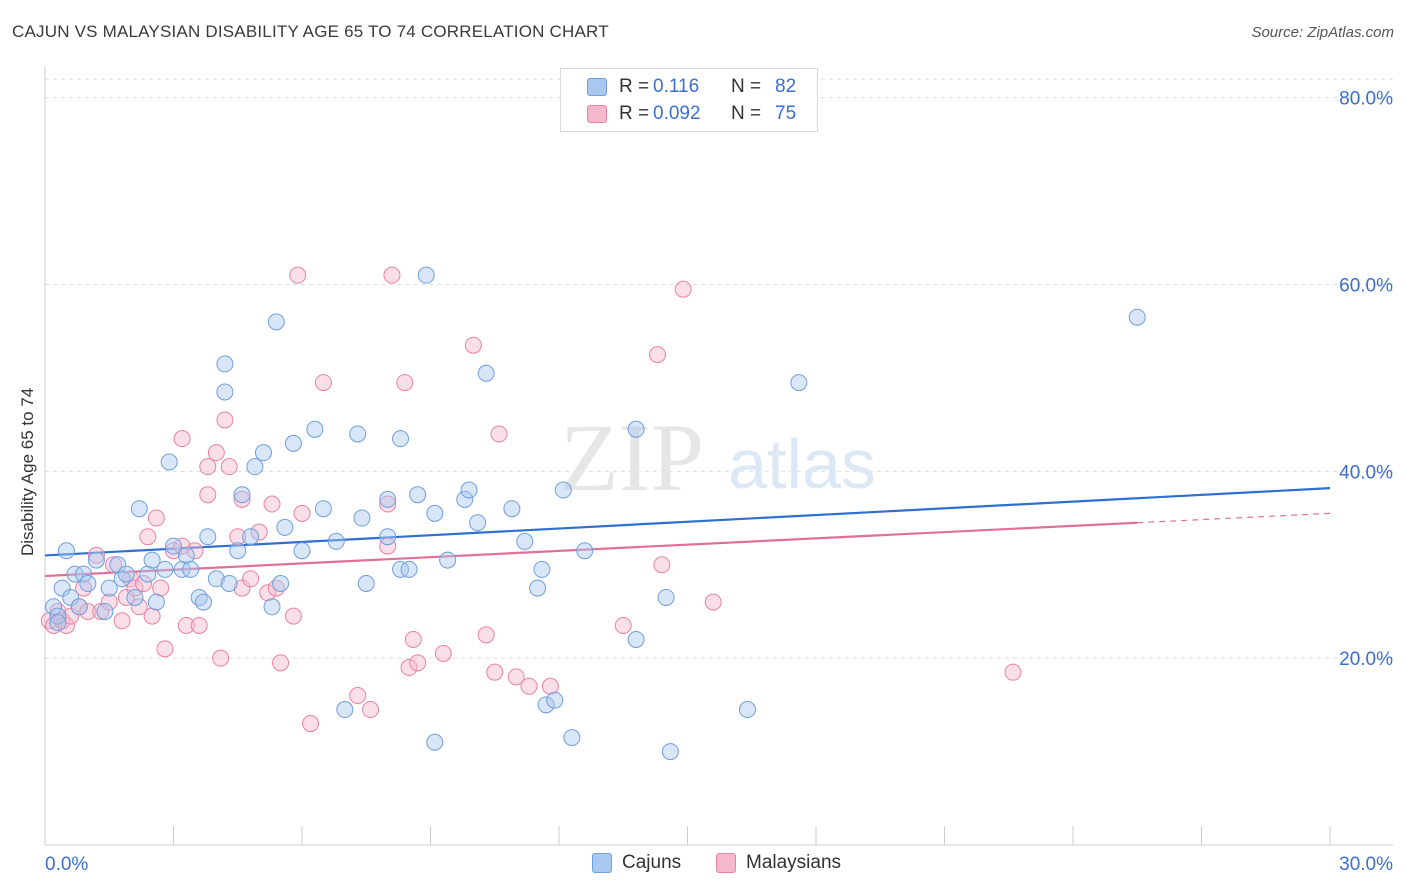  Describe the element at coordinates (1366, 472) in the screenshot. I see `y-tick-label: 40.0%` at that location.